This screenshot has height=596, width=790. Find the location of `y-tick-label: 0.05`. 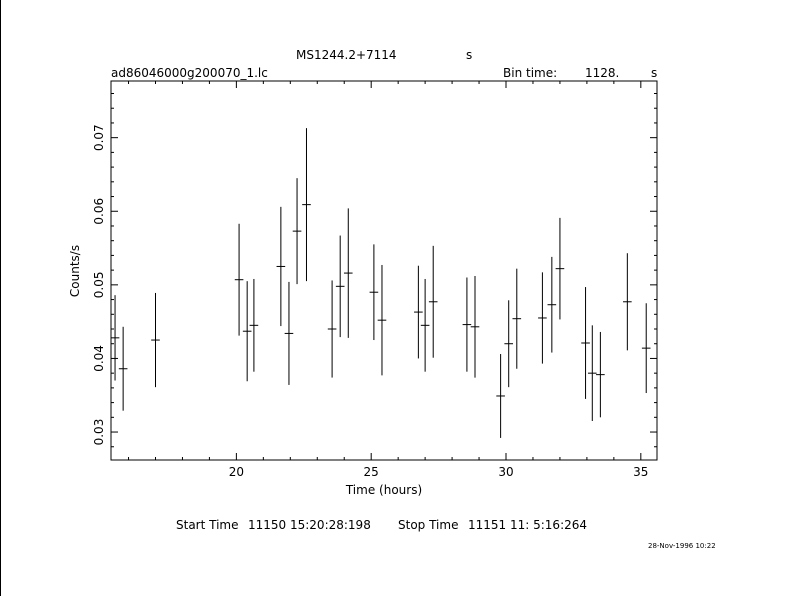

y-tick-label: 0.05 is located at coordinates (99, 284).